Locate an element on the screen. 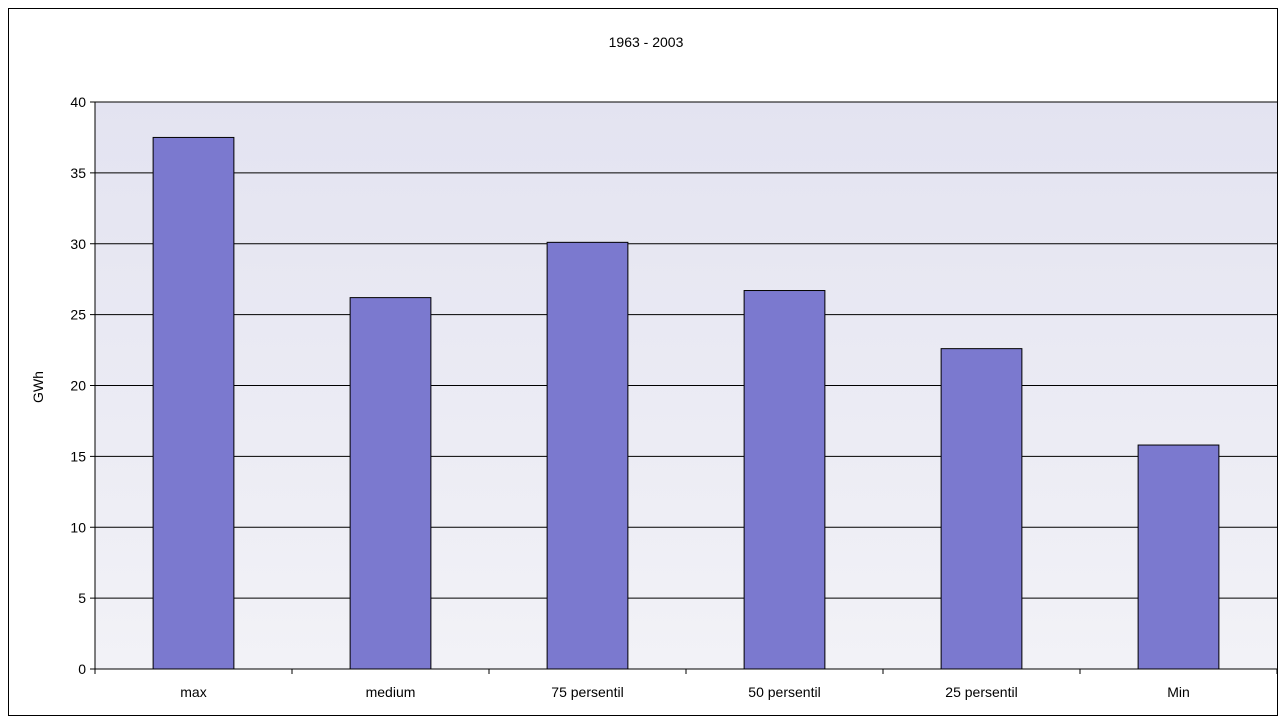 This screenshot has width=1281, height=720. y-axis-label: GWh is located at coordinates (38, 387).